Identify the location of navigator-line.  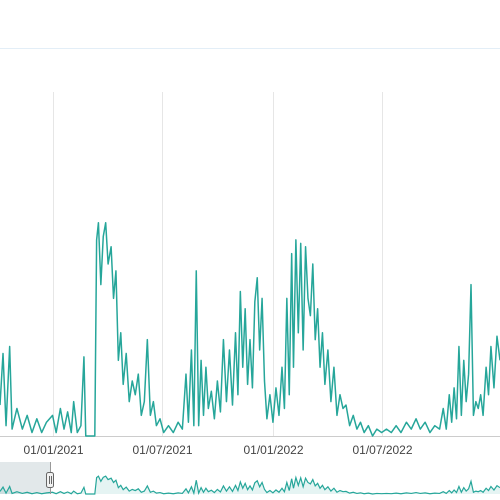
(250, 485).